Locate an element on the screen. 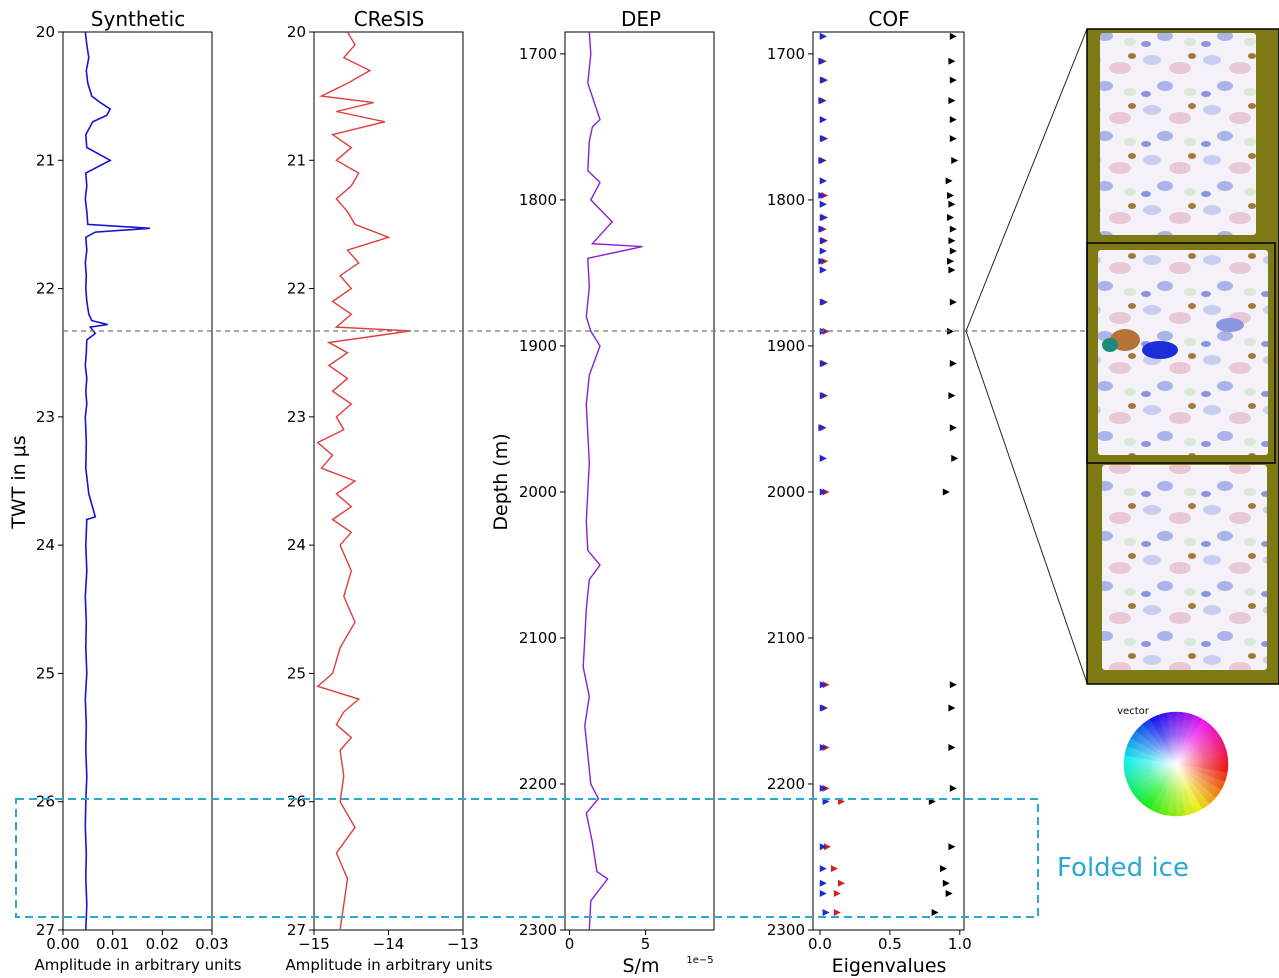 The image size is (1279, 978). synthetic-ticks: 20 21 22 23 24 25 26 270.00 0.01 0.02 0.03 is located at coordinates (132, 488).